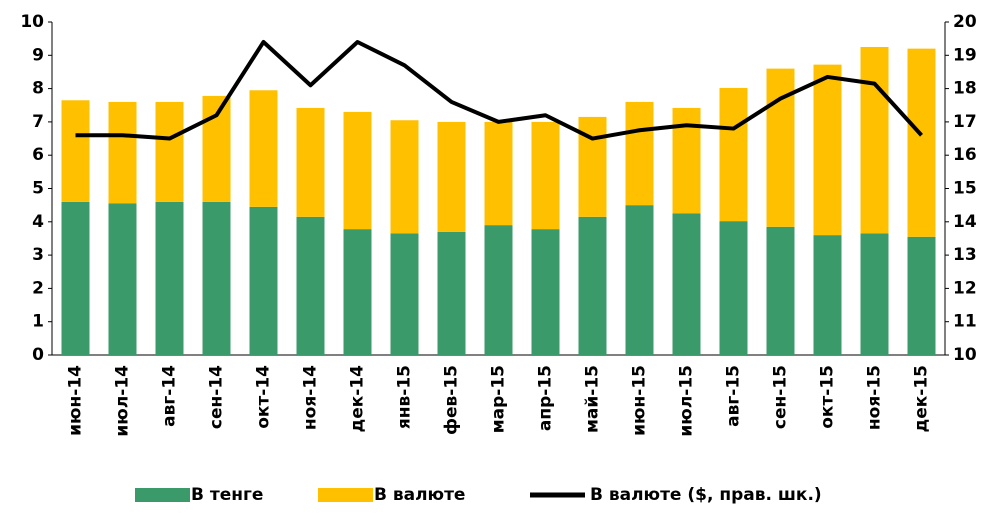 Image resolution: width=1005 pixels, height=517 pixels. Describe the element at coordinates (227, 495) in the screenshot. I see `legend-label: В тенге` at that location.